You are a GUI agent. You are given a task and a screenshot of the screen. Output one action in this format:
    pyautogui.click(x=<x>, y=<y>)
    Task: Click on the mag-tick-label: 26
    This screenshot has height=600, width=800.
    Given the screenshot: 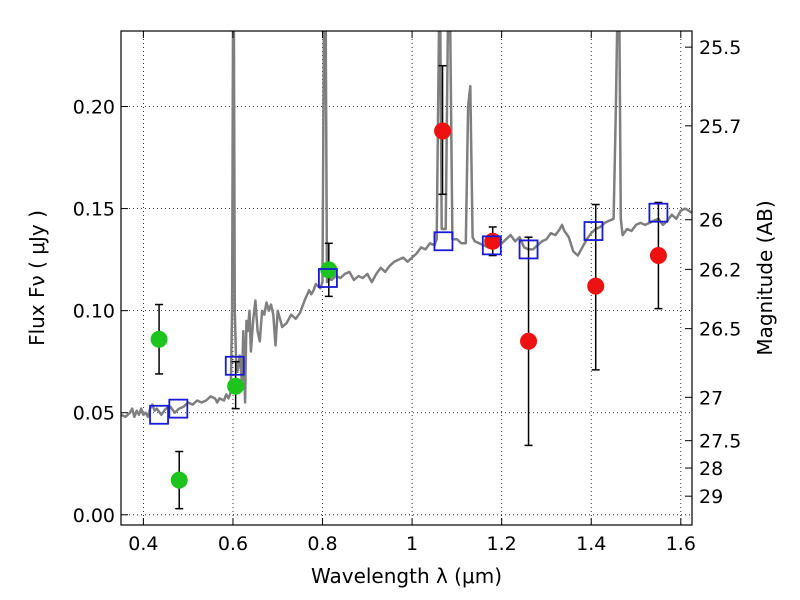 What is the action you would take?
    pyautogui.click(x=711, y=221)
    